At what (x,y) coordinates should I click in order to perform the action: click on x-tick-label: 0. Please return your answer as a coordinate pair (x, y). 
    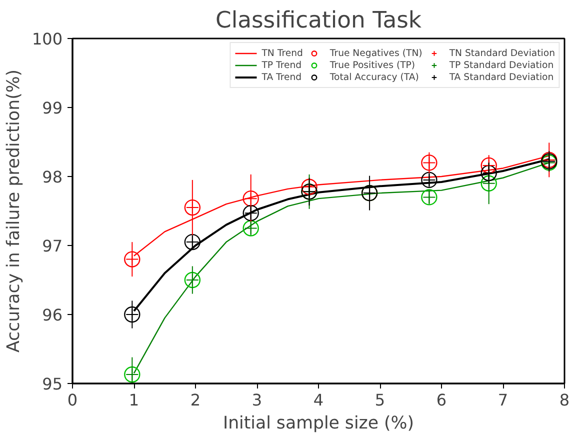
    Looking at the image, I should click on (72, 400).